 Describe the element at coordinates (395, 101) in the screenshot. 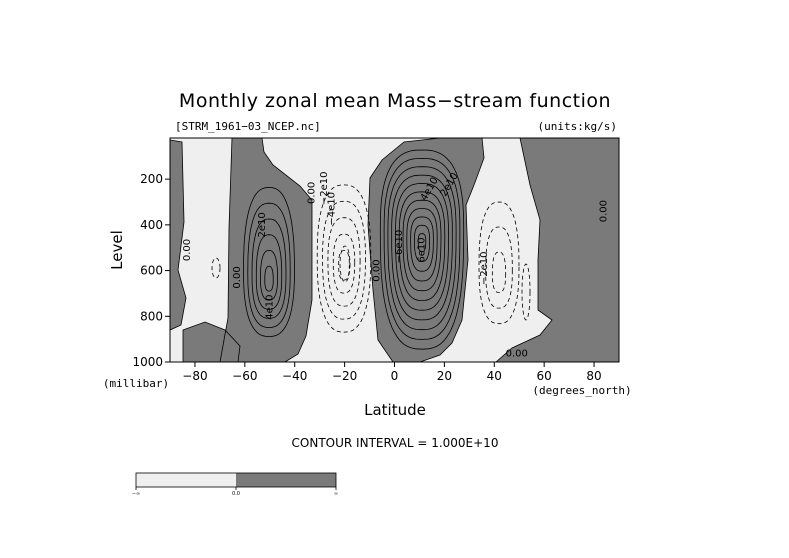

I see `chart-title: Monthly zonal mean Mass−stream function` at that location.